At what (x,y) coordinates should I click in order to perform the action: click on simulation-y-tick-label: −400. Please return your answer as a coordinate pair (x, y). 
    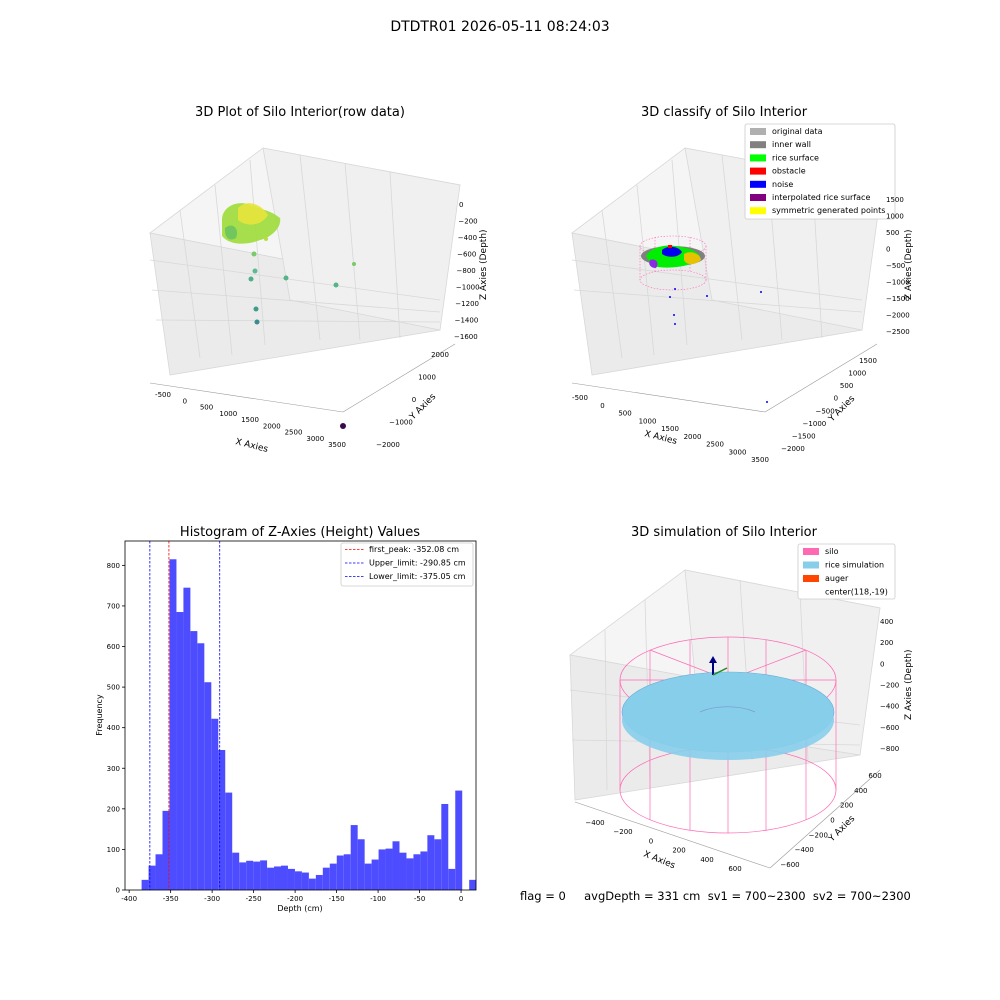
    Looking at the image, I should click on (804, 850).